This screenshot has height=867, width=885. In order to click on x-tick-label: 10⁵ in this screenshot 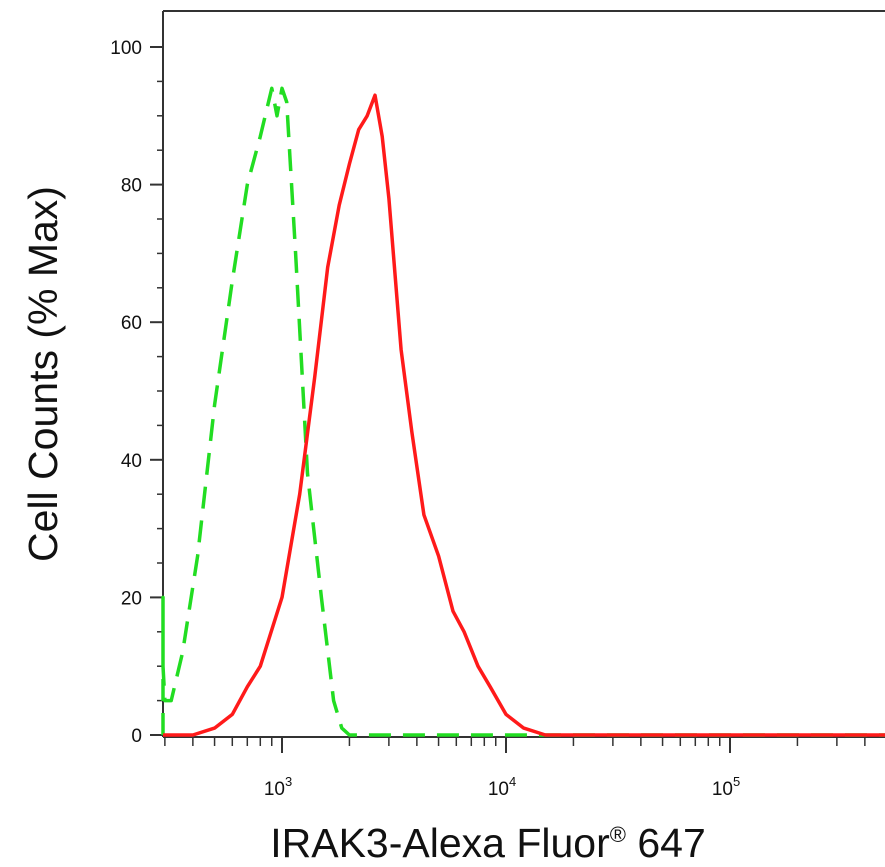, I will do `click(726, 787)`.